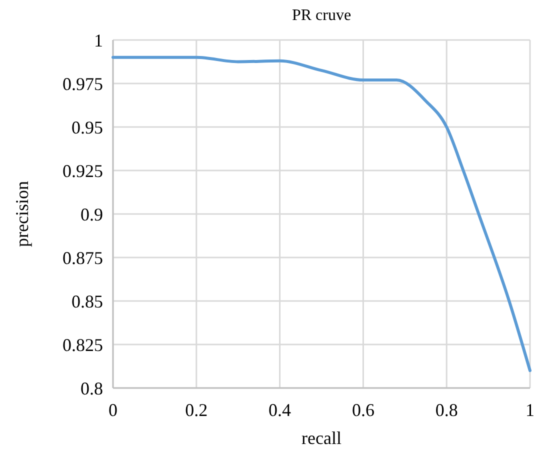  I want to click on y-tick-label: 0.975, so click(82, 84).